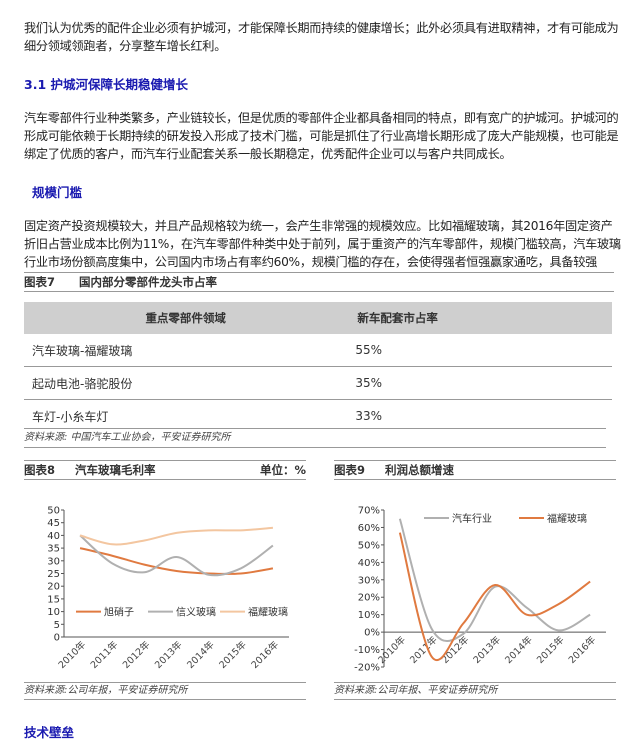 The width and height of the screenshot is (640, 741). Describe the element at coordinates (57, 638) in the screenshot. I see `y-tick-label: 0` at that location.